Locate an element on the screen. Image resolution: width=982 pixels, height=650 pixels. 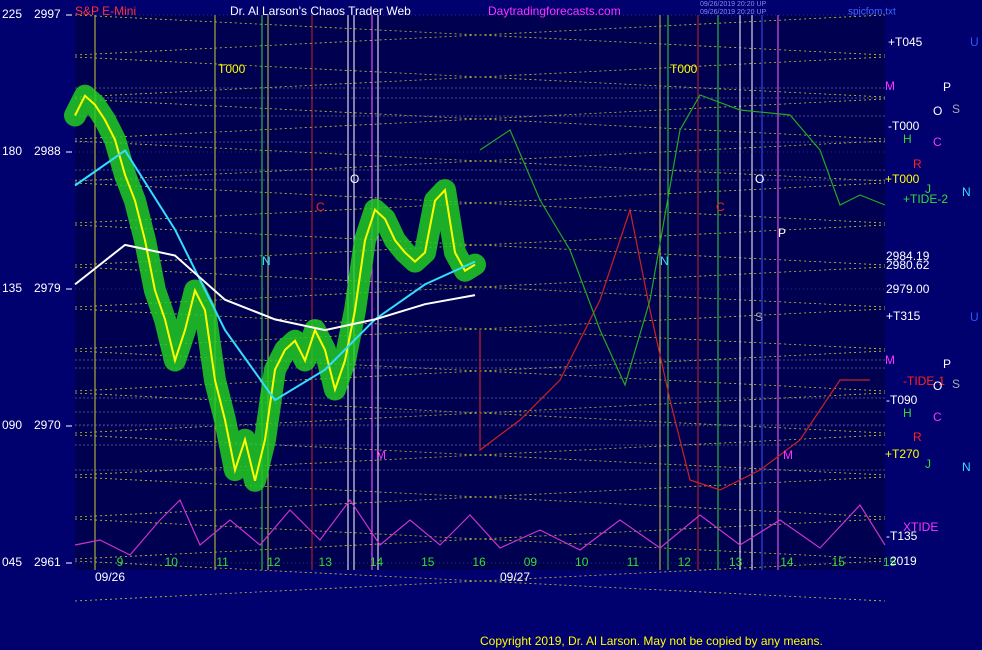
annotation: 2984.19 is located at coordinates (908, 256).